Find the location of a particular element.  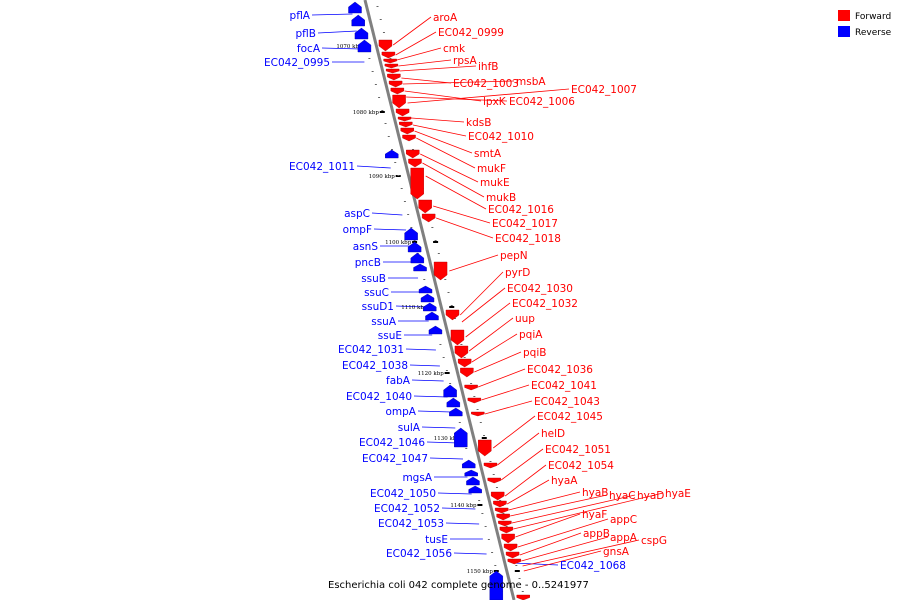

gene-label-forward: aroA is located at coordinates (445, 18).